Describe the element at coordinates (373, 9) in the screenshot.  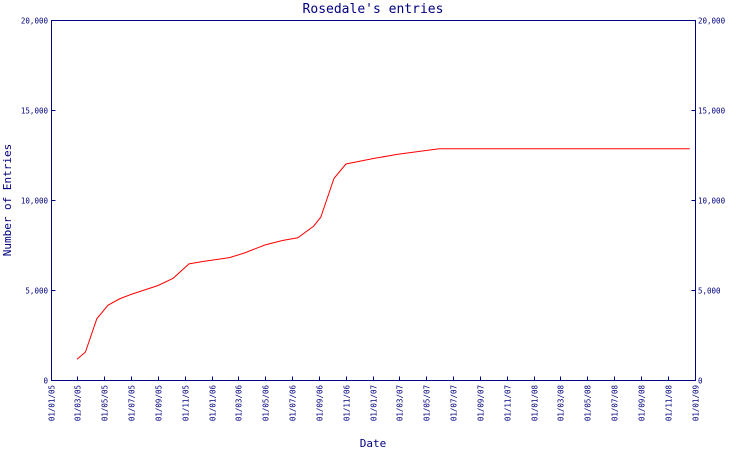
I see `chart-title: Rosedale's entries` at that location.